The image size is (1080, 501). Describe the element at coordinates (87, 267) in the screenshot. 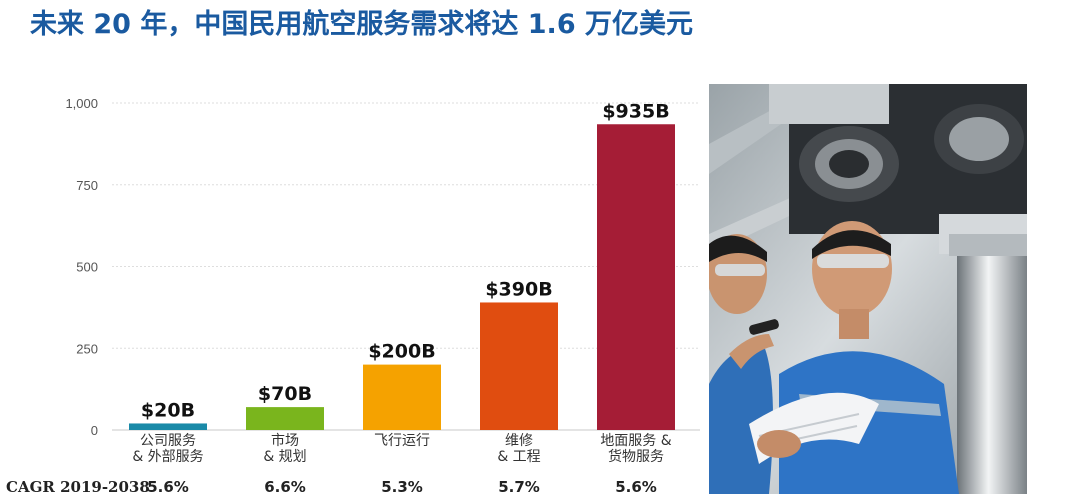

I see `y-tick-label: 500` at that location.